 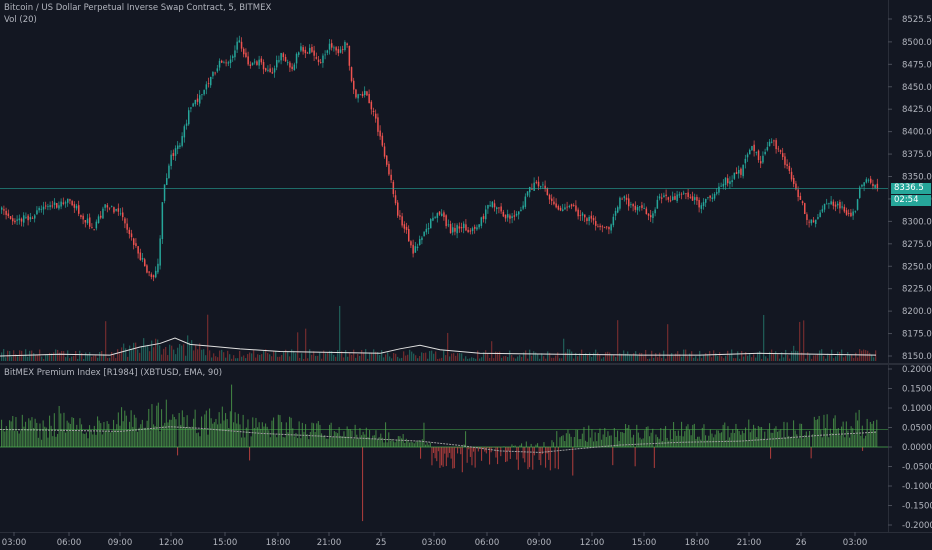 I want to click on price-tick-label: 8300.0, so click(x=917, y=222).